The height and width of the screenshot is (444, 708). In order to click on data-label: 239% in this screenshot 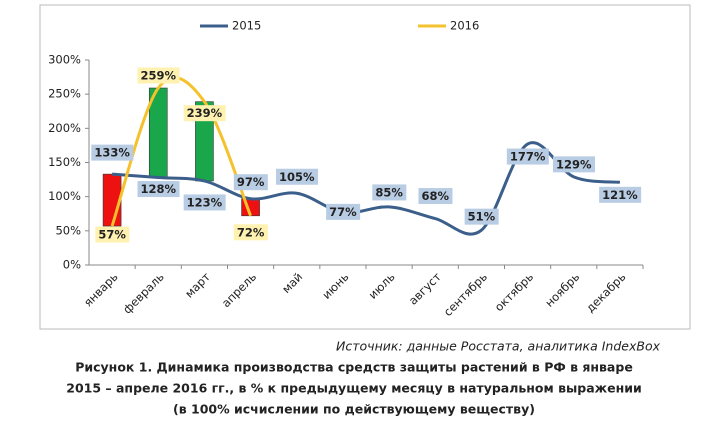, I will do `click(205, 113)`.